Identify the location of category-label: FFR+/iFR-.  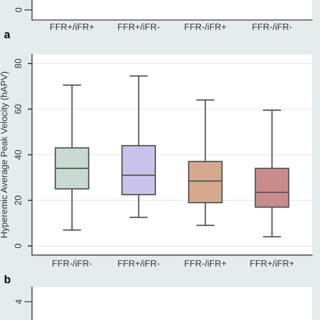
(139, 26).